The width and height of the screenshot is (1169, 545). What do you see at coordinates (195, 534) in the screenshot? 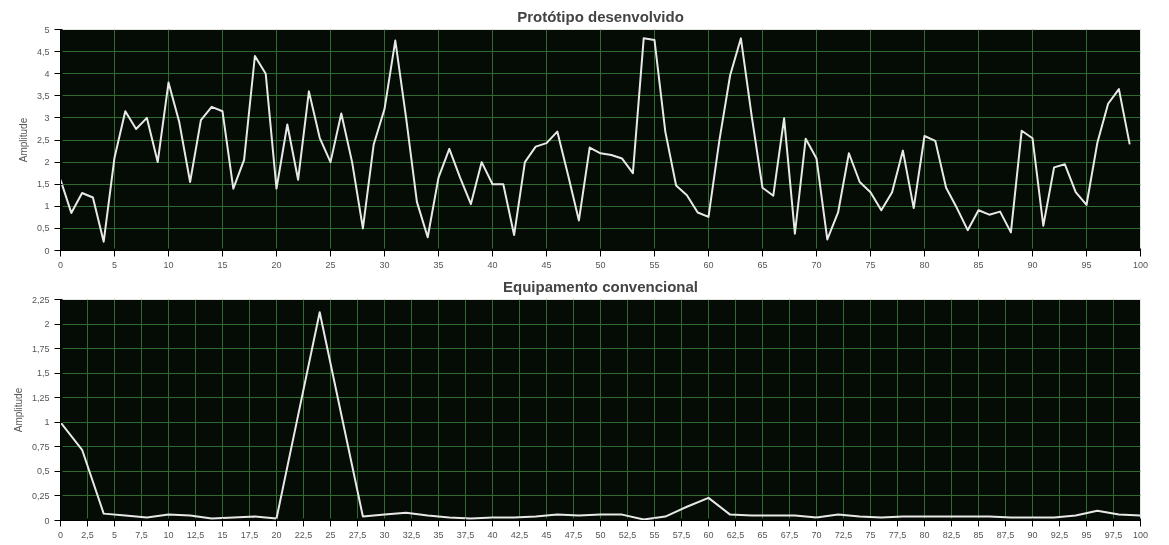
I see `x-tick-label: 12,5` at bounding box center [195, 534].